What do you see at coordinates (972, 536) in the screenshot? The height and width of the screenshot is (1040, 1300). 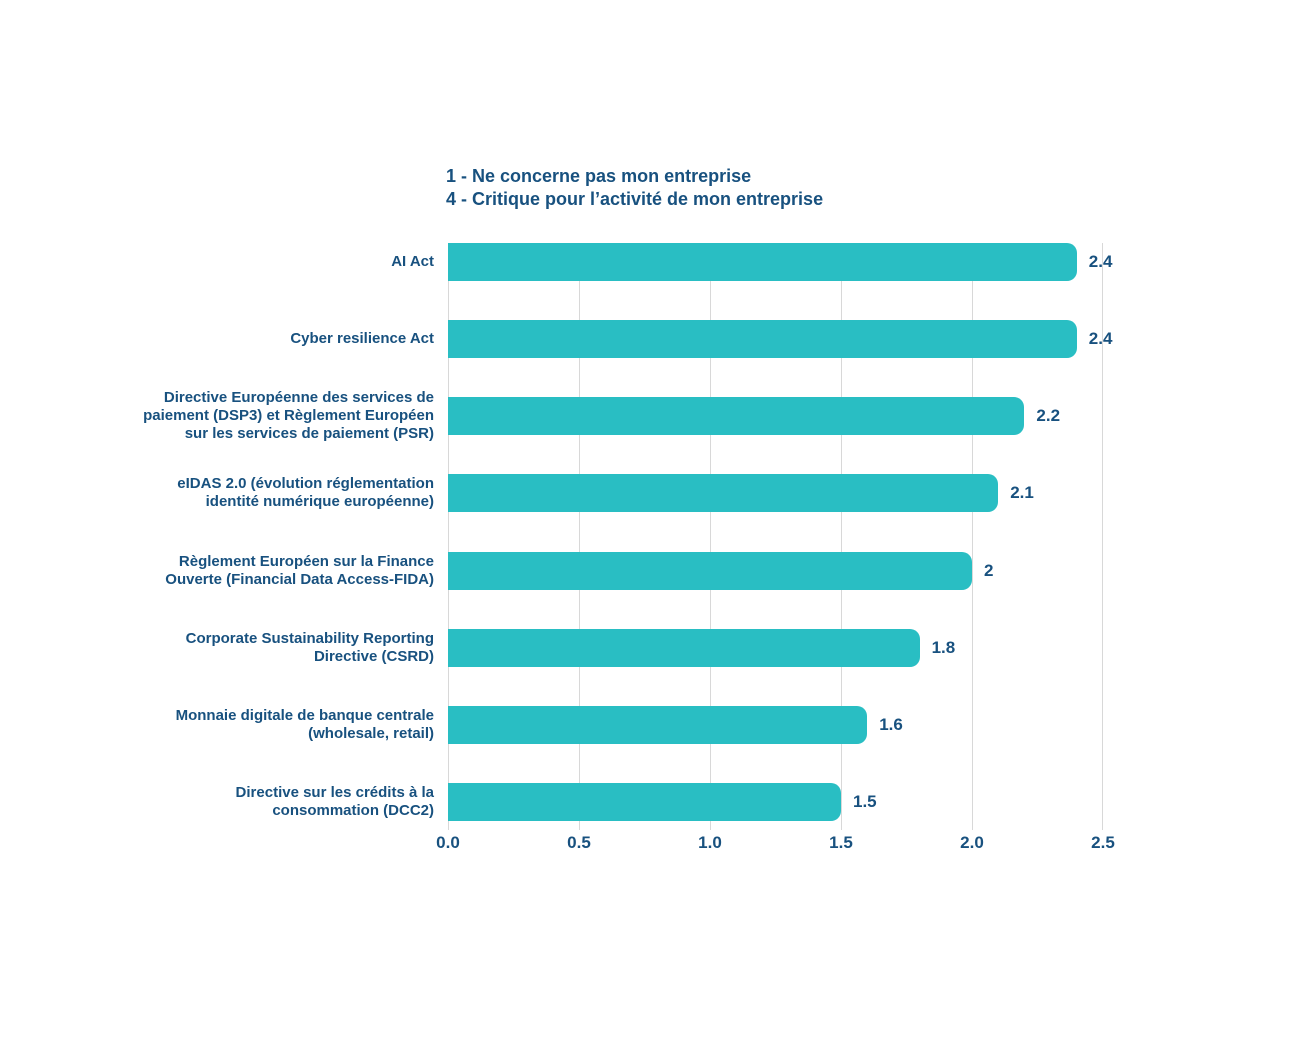 I see `gridline-2.0` at bounding box center [972, 536].